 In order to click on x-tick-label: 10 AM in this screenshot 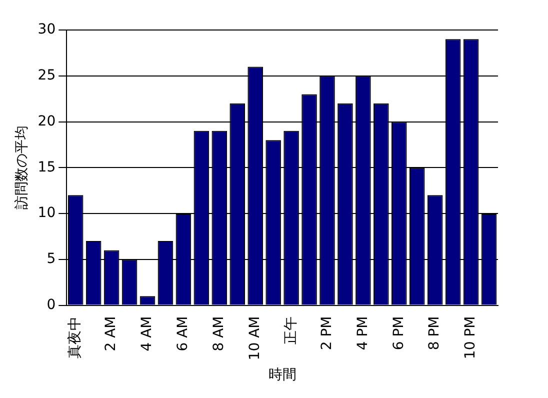, I will do `click(254, 338)`.